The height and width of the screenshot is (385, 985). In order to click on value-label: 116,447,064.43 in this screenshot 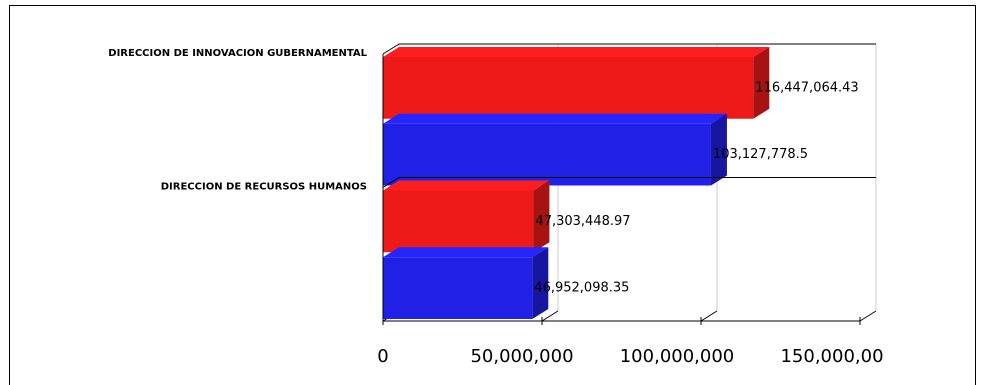, I will do `click(806, 87)`.